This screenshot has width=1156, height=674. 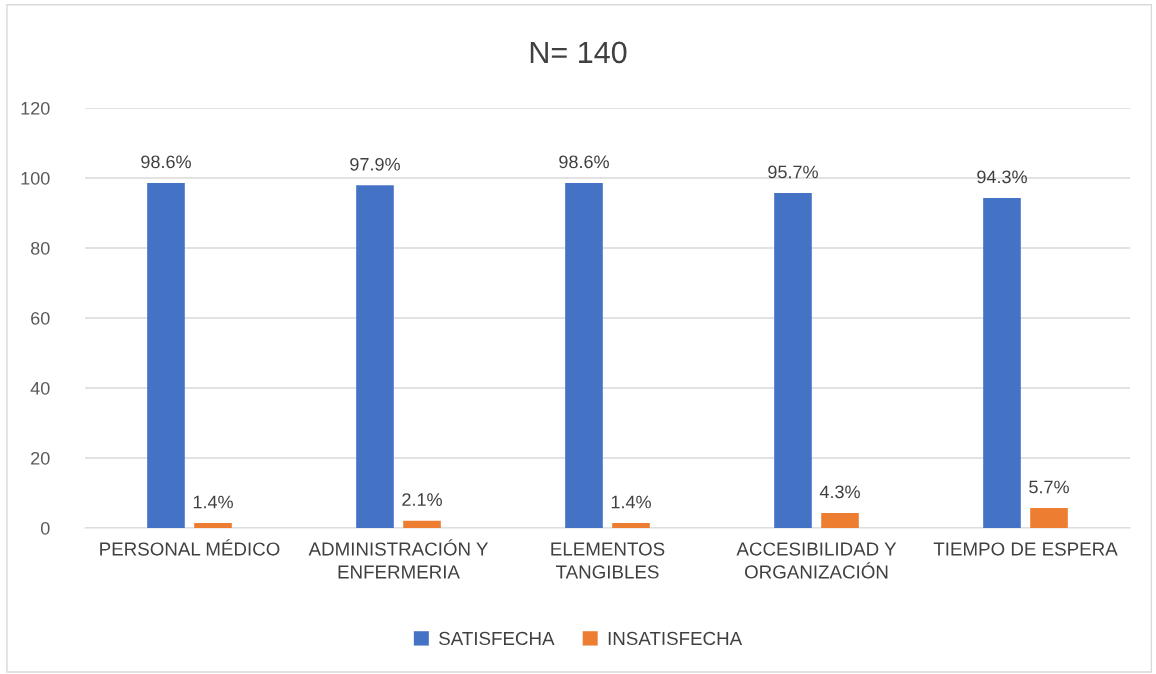 I want to click on data-label: 5.7%, so click(x=1049, y=487).